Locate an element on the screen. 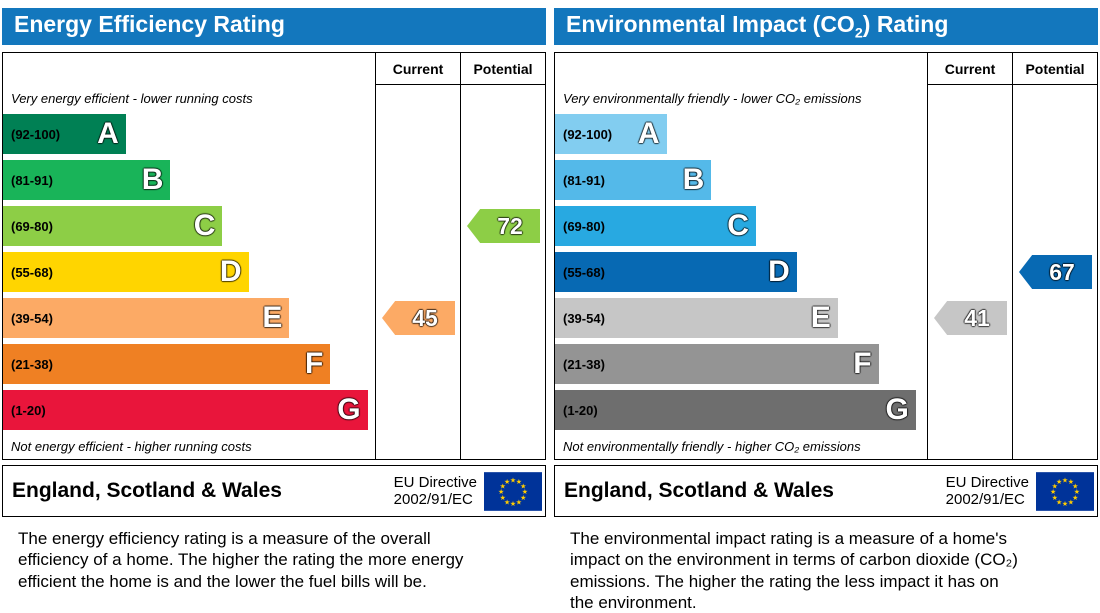 The height and width of the screenshot is (613, 1100). band-d: (55-68) D is located at coordinates (676, 272).